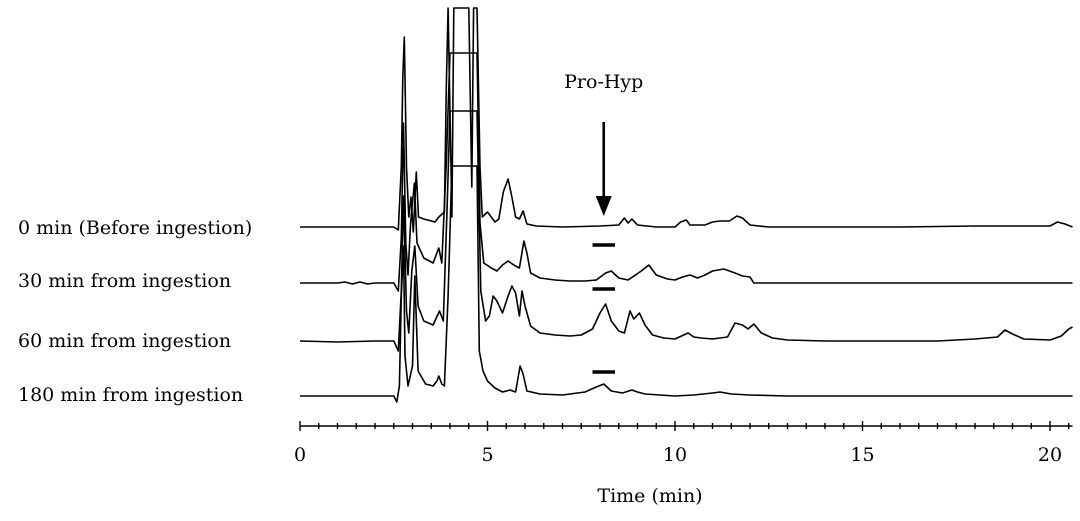  I want to click on x-tick-label: 0, so click(300, 455).